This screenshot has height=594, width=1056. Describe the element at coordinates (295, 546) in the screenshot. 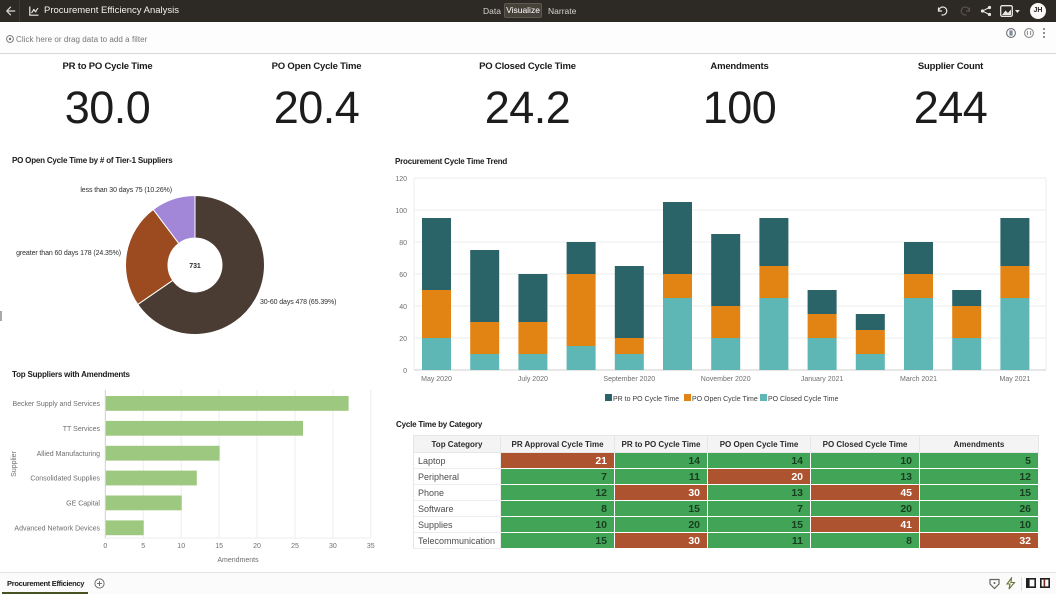

I see `svg-text: 25` at that location.